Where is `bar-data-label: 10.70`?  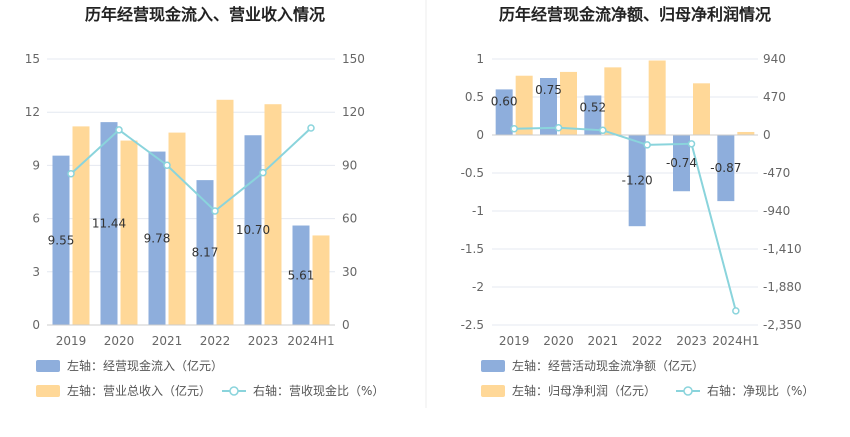
bar-data-label: 10.70 is located at coordinates (253, 230).